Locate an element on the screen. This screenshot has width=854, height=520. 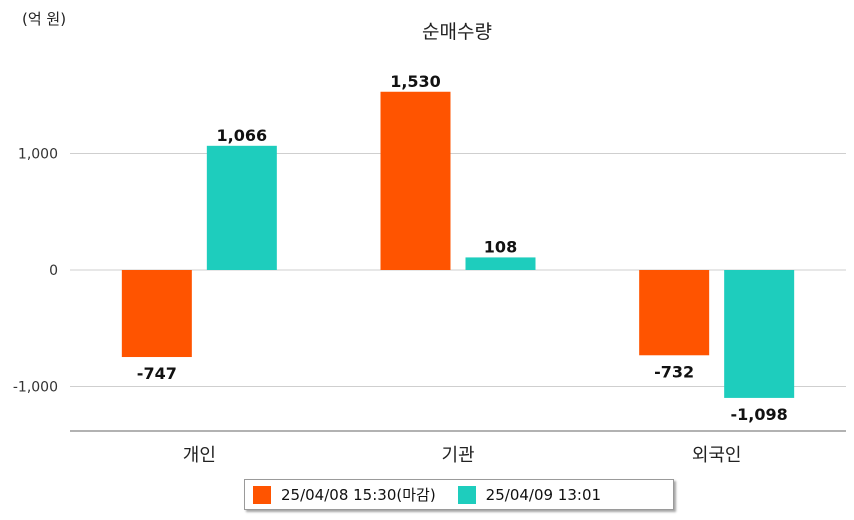
legend: 25/04/08 15:30(마감) 25/04/09 13:01 is located at coordinates (459, 494).